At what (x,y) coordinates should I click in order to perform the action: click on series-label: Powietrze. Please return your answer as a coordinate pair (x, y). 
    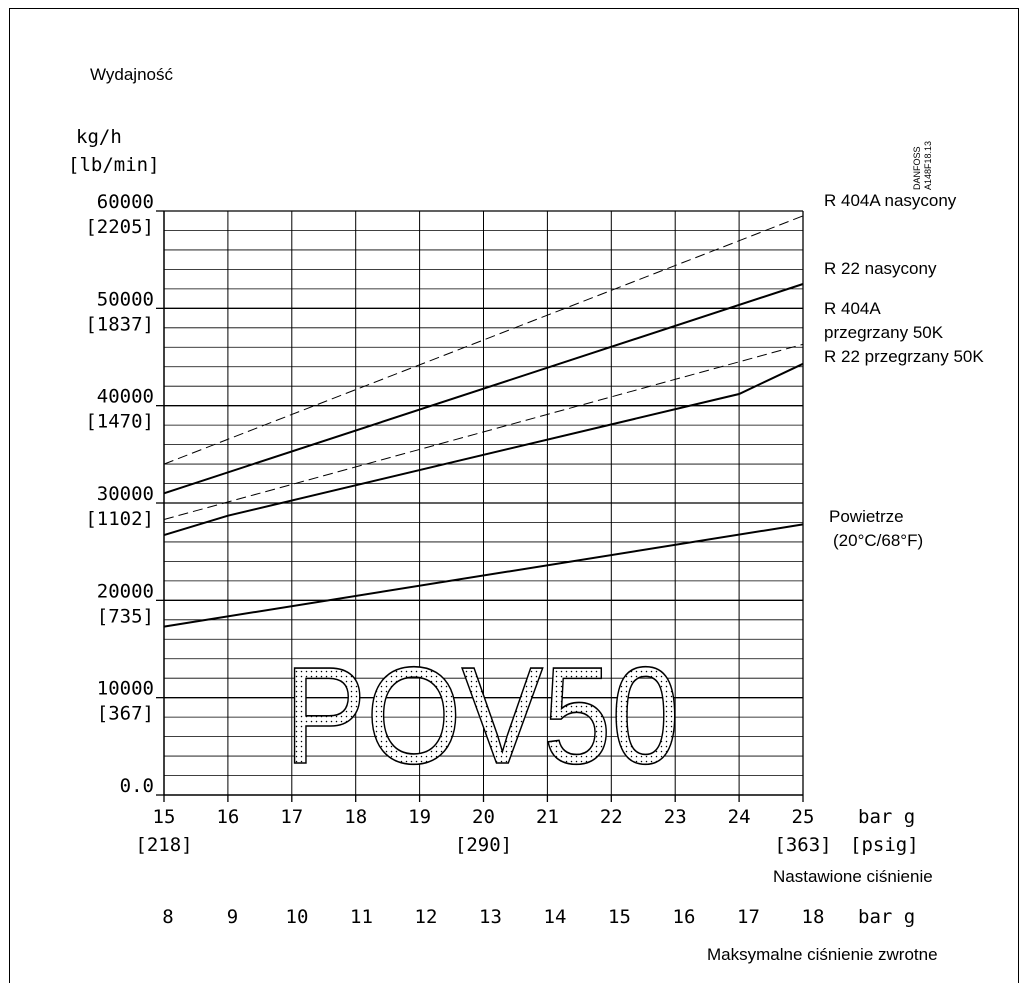
    Looking at the image, I should click on (866, 516).